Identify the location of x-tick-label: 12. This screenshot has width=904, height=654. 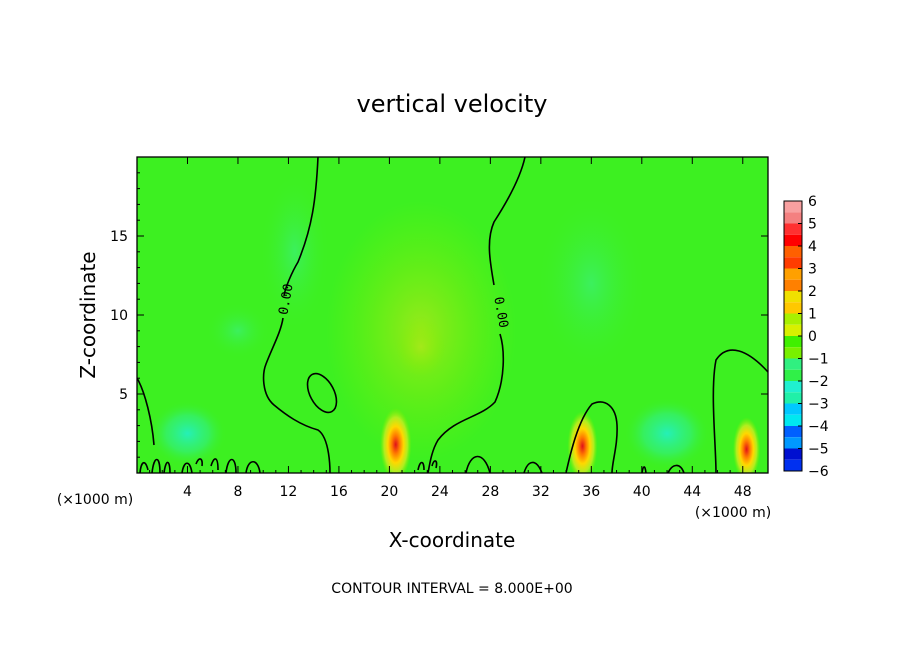
(289, 492).